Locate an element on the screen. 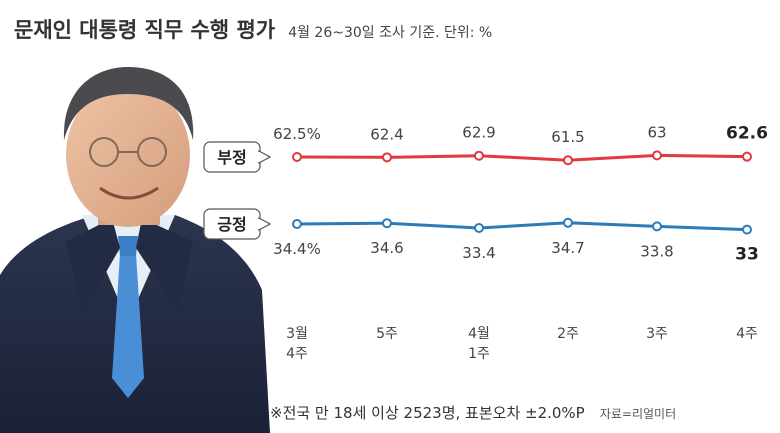  data-label: 62.5% is located at coordinates (297, 134).